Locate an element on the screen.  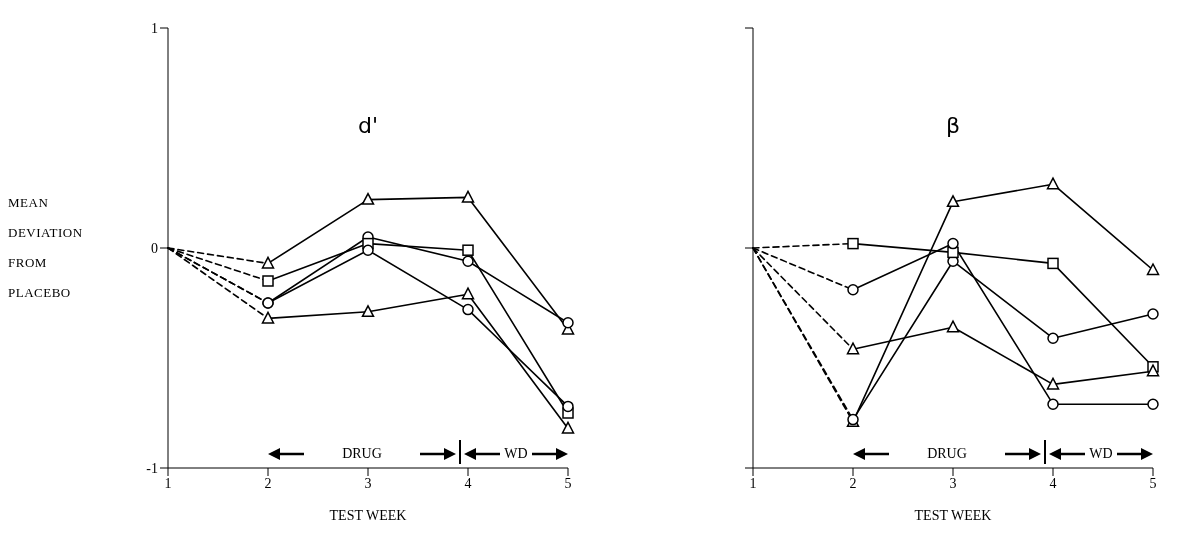
y-axis-title: MEAN DEVIATION FROM PLACEBO is located at coordinates (46, 248).